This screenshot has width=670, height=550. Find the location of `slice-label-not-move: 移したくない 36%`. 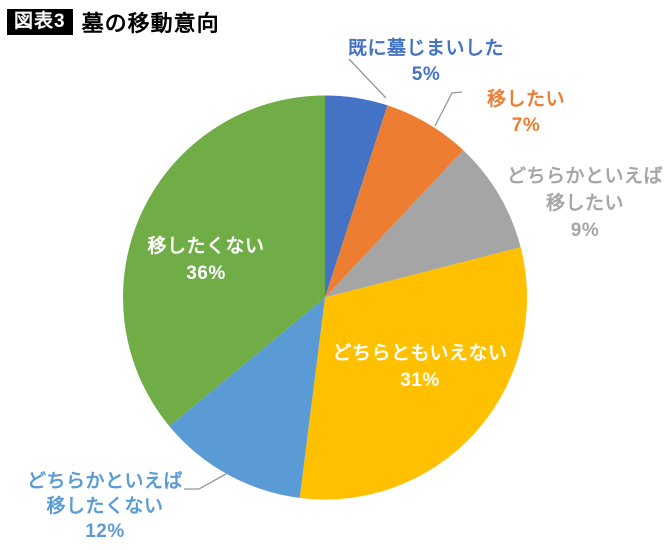

slice-label-not-move: 移したくない 36% is located at coordinates (206, 260).